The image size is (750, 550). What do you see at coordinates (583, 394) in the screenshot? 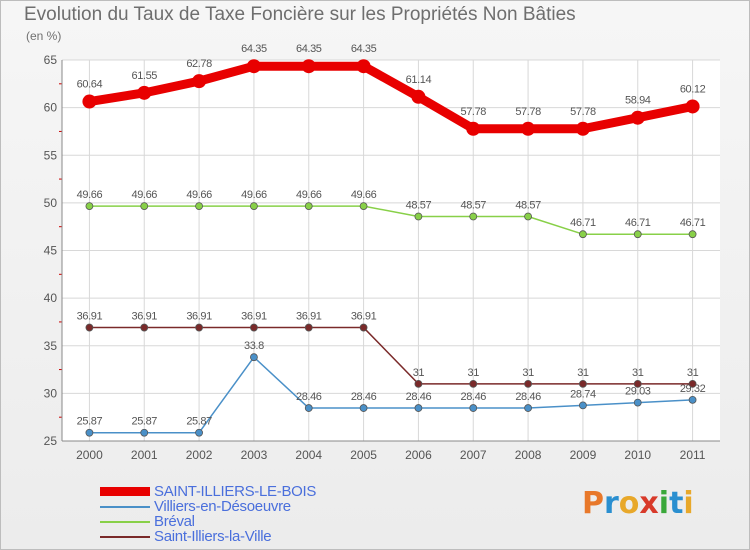
I see `data-label: 28.74` at bounding box center [583, 394].